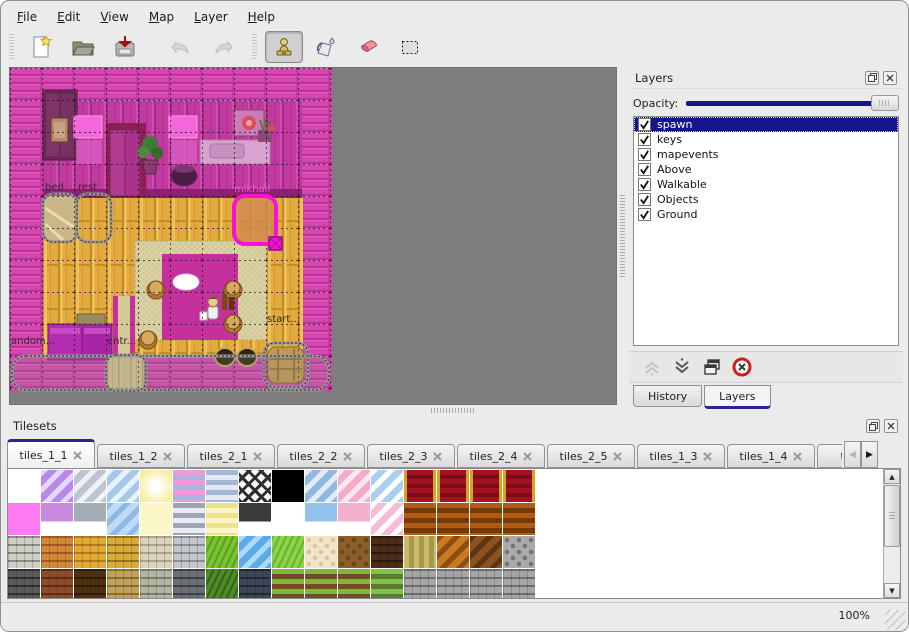 This screenshot has width=909, height=632. What do you see at coordinates (57, 486) in the screenshot?
I see `tile-swatch-r0c1` at bounding box center [57, 486].